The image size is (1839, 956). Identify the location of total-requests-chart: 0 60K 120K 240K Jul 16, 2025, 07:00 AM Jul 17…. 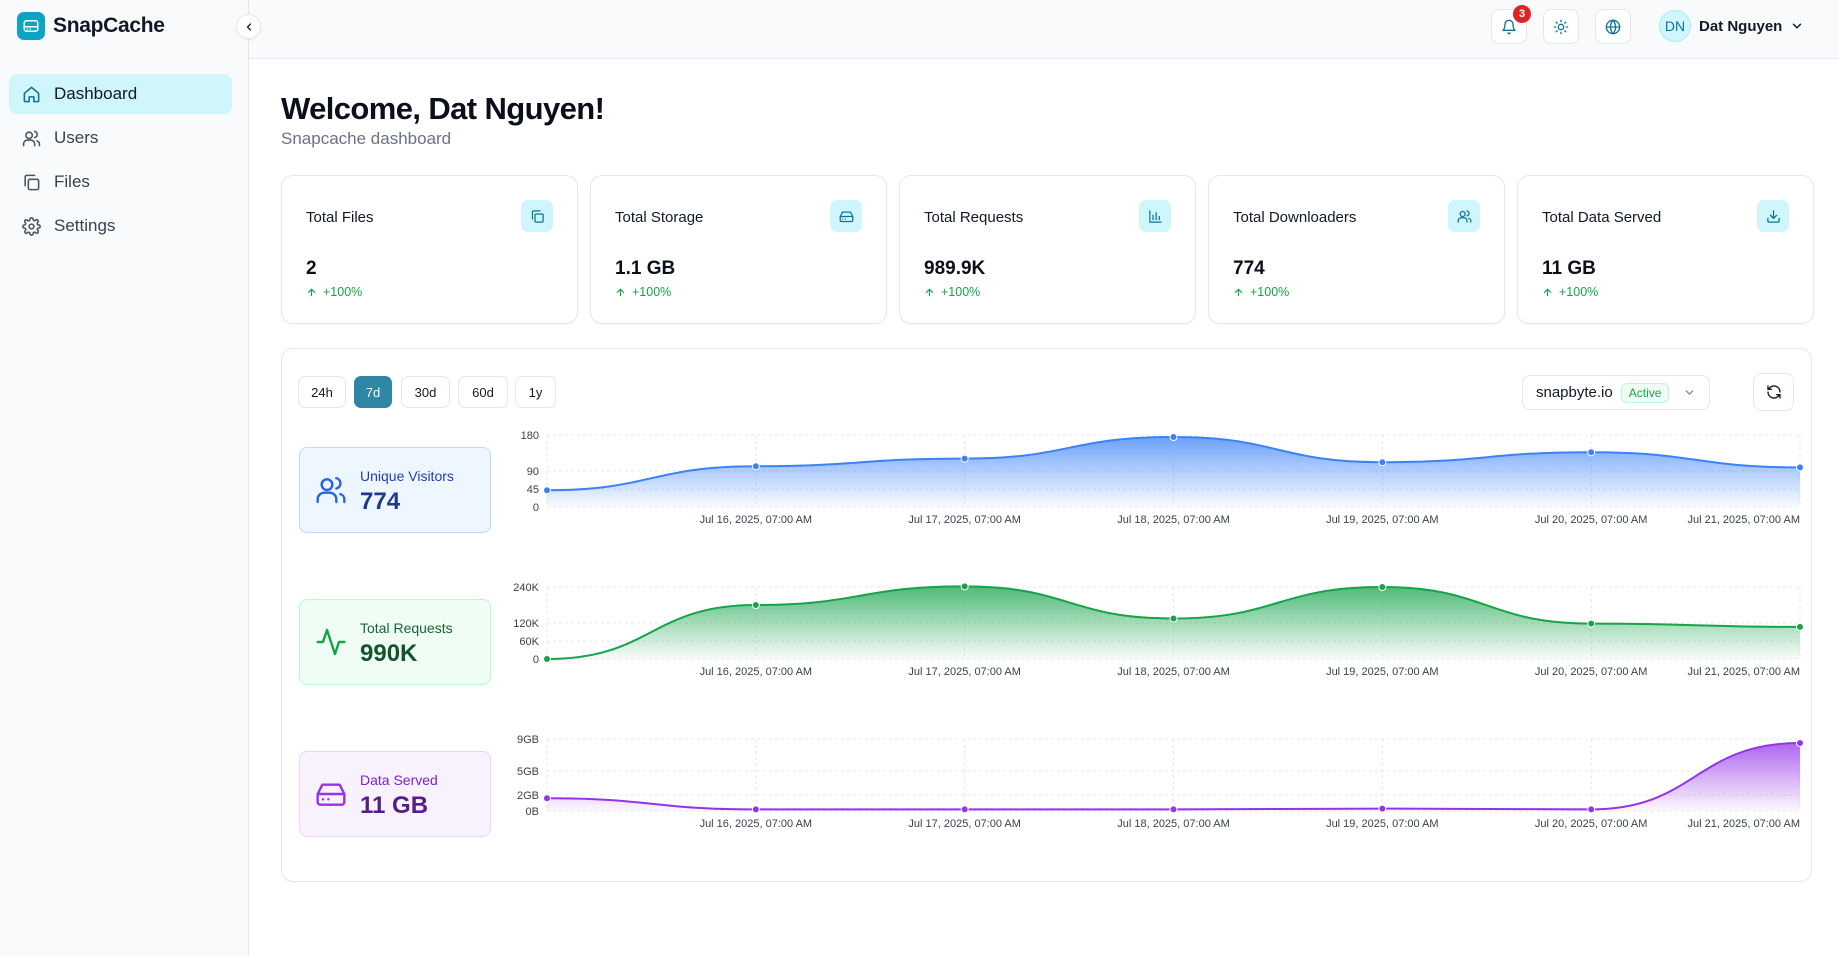
(1158, 630).